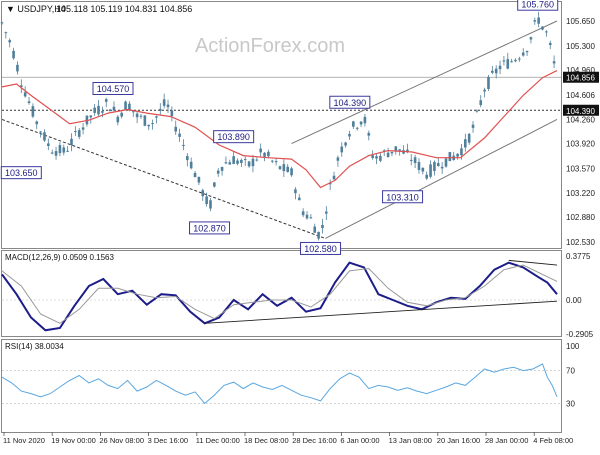 This screenshot has width=600, height=455. I want to click on x-tick-label: 28 Jan 00:00, so click(506, 440).